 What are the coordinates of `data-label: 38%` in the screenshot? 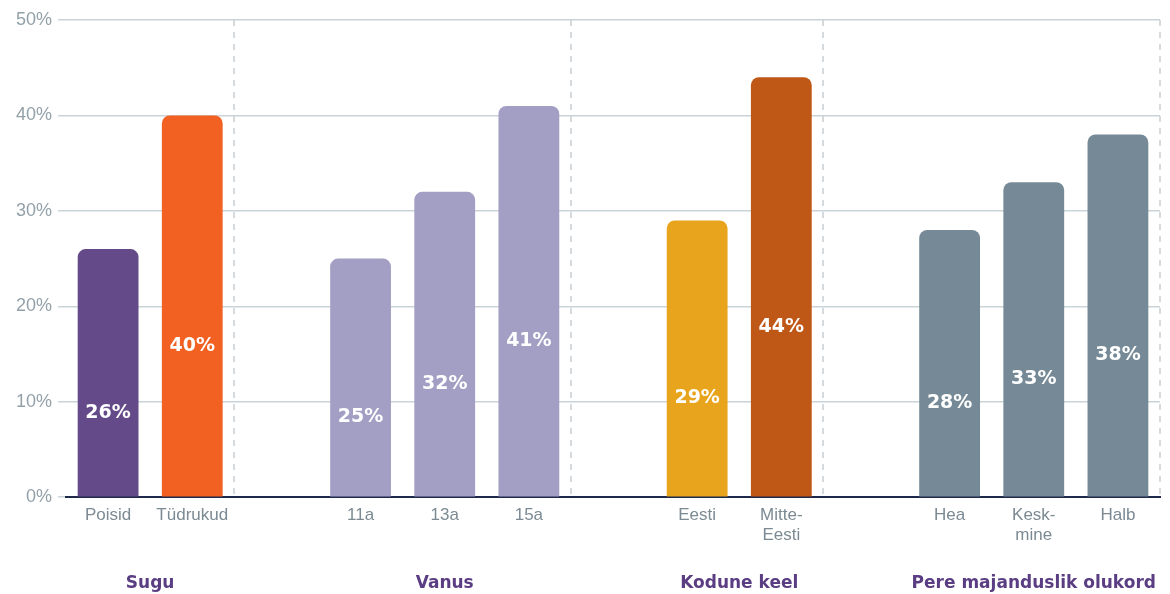 It's located at (1118, 353).